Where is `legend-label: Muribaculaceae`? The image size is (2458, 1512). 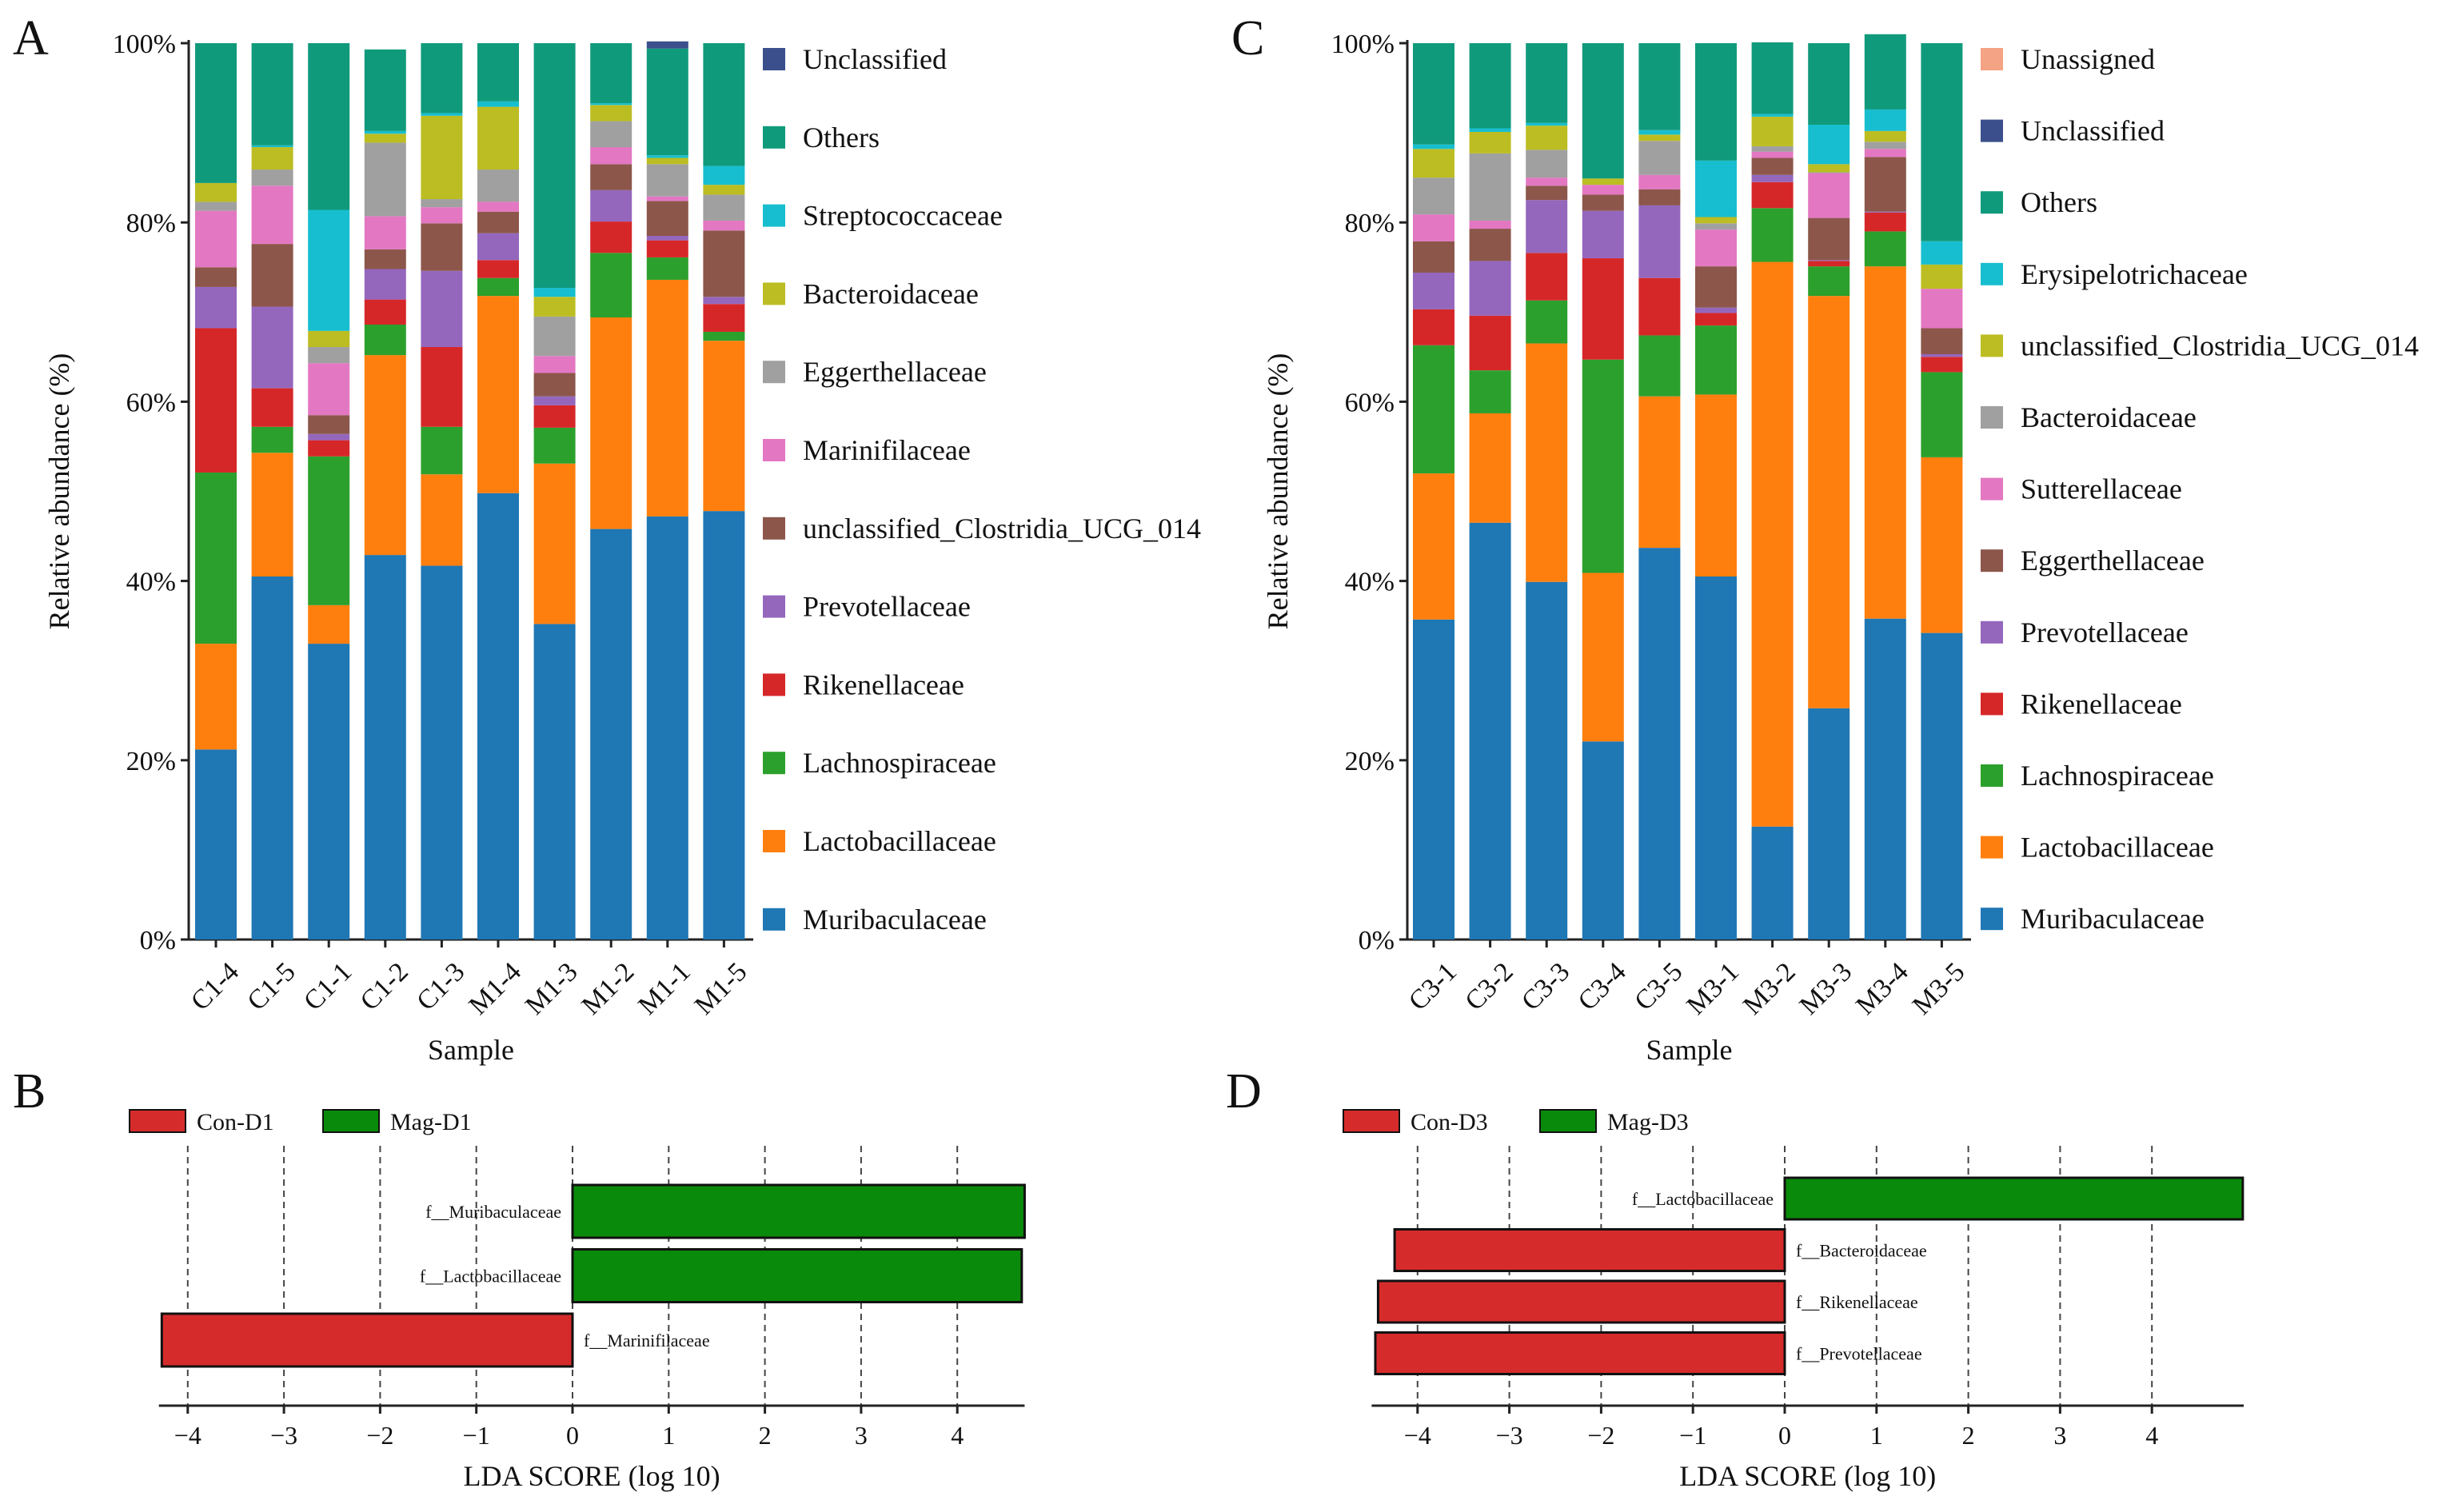
legend-label: Muribaculaceae is located at coordinates (2113, 919).